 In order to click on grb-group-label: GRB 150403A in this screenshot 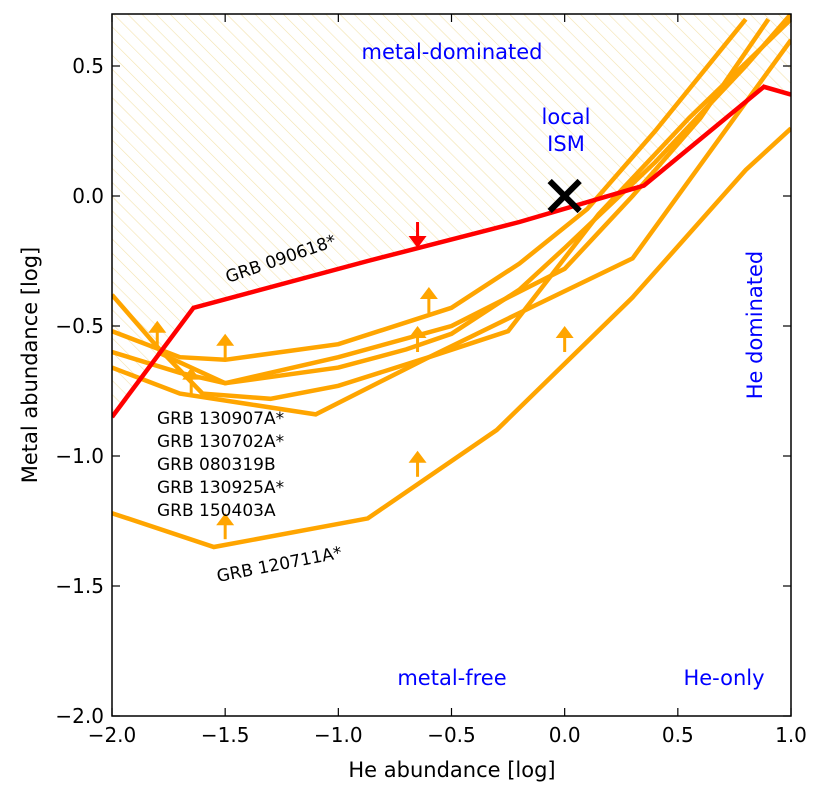, I will do `click(216, 511)`.